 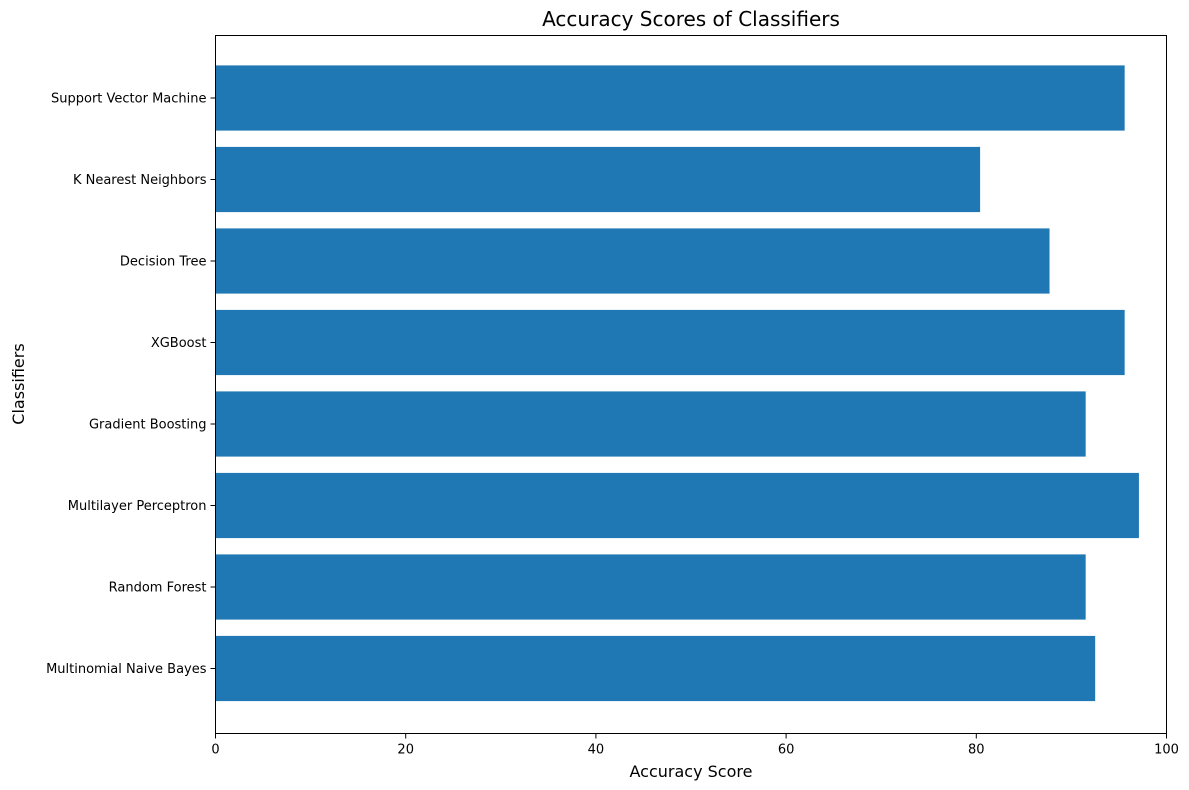 What do you see at coordinates (632, 261) in the screenshot?
I see `bar-decision-tree` at bounding box center [632, 261].